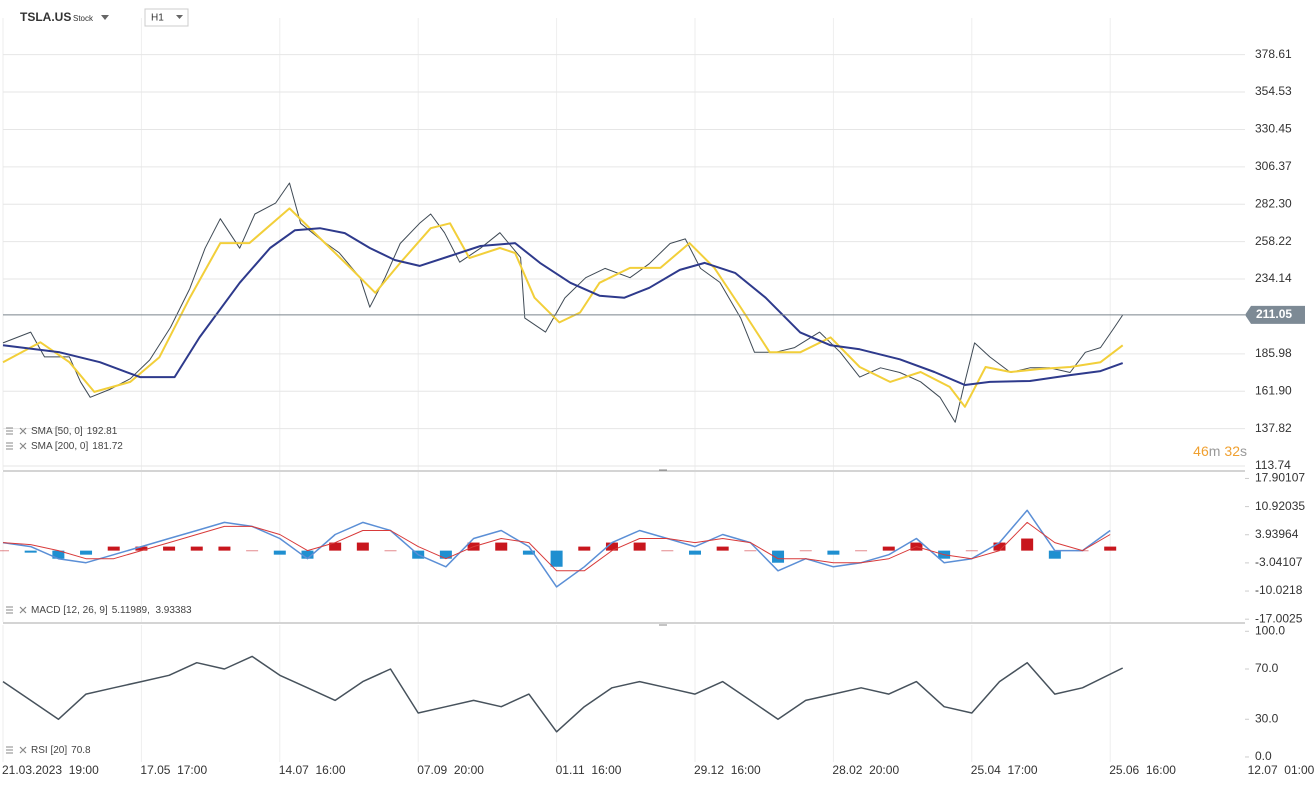  Describe the element at coordinates (105, 17) in the screenshot. I see `symbol-dropdown` at that location.